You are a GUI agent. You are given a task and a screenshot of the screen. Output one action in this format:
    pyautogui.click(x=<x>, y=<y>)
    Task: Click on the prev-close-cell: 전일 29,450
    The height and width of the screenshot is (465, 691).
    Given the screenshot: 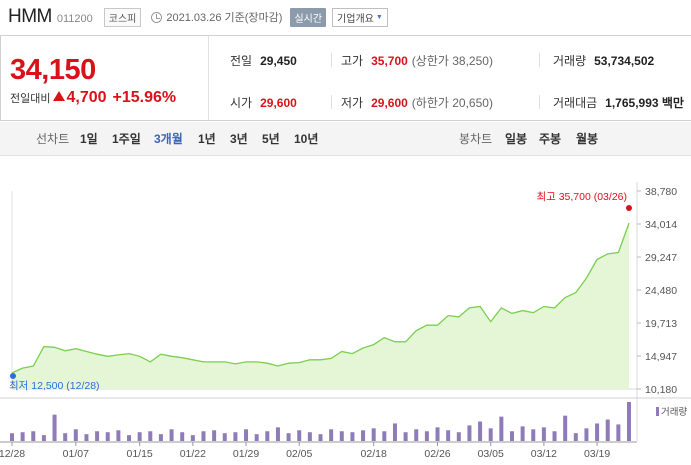 What is the action you would take?
    pyautogui.click(x=263, y=60)
    